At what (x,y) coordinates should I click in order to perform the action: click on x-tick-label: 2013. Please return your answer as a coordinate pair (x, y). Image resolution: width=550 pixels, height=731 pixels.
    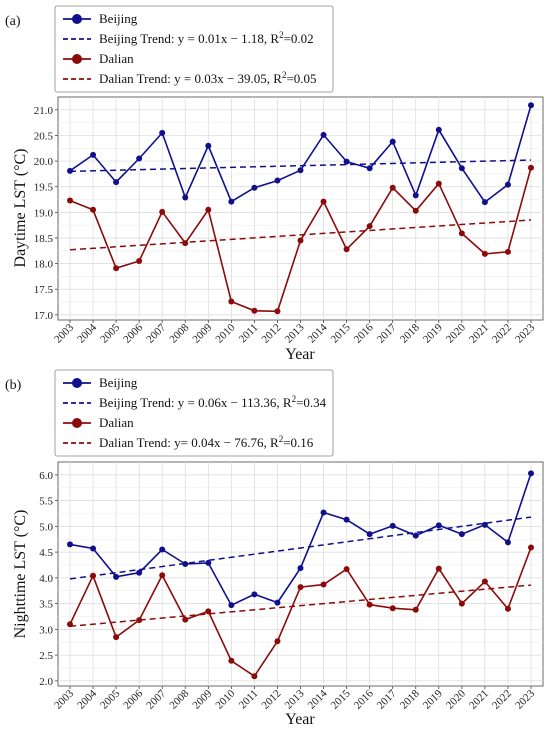
    Looking at the image, I should click on (295, 699).